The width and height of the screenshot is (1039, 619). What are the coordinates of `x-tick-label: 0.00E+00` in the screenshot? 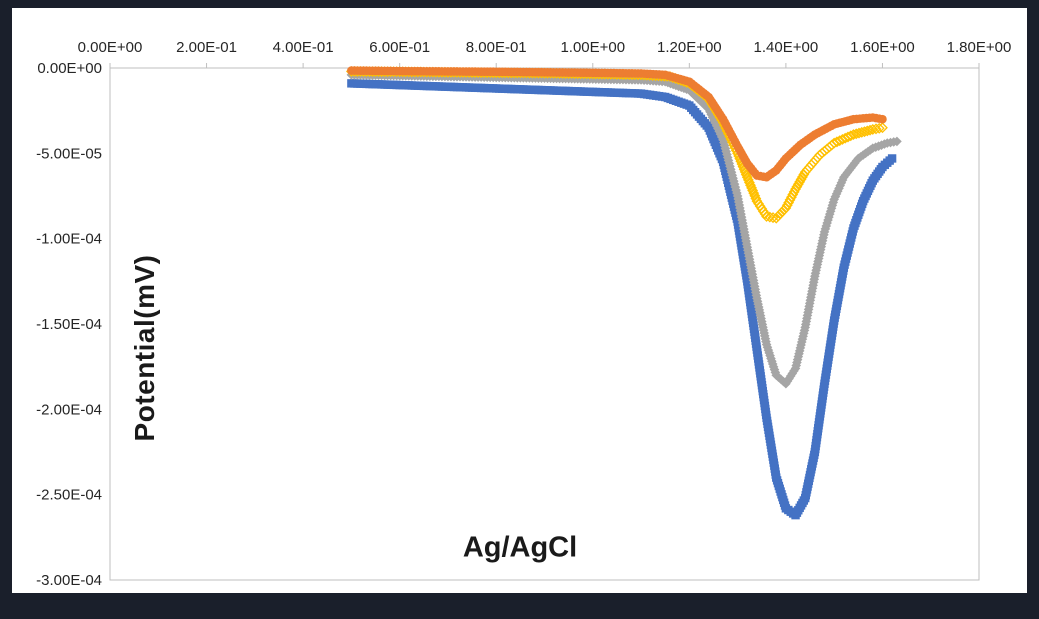 It's located at (110, 47).